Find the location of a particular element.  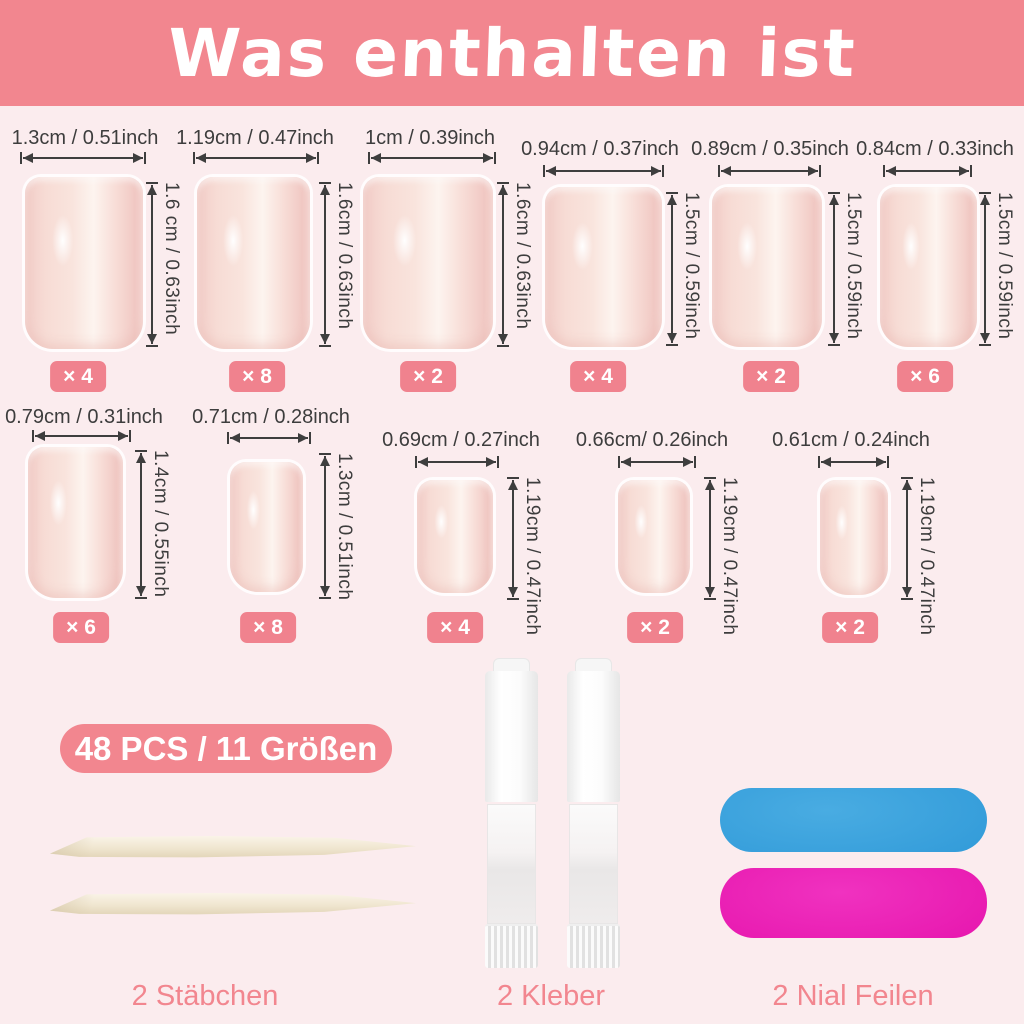

glue-label: 2 Kleber is located at coordinates (551, 996).